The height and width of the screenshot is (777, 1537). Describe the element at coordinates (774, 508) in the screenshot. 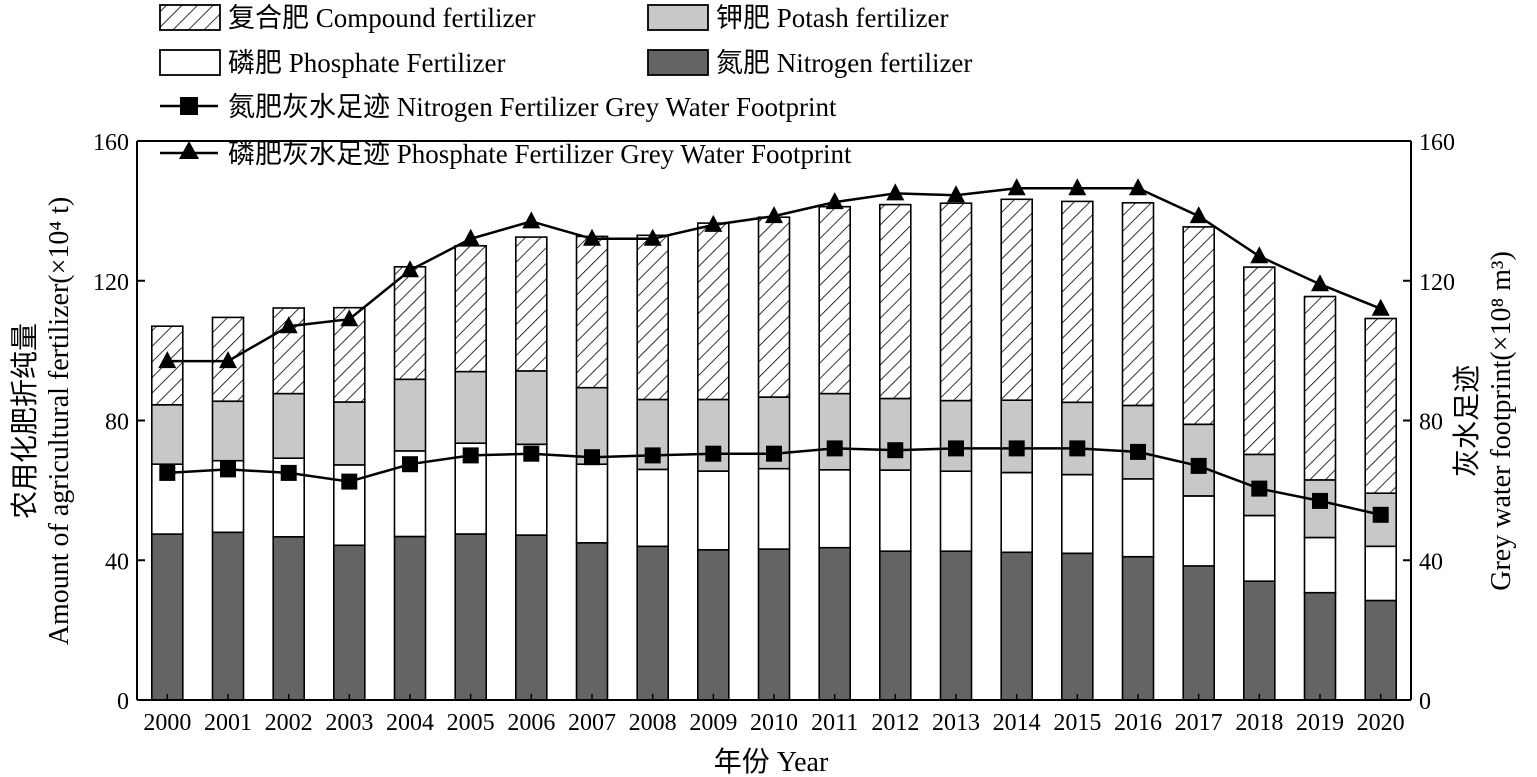

I see `bar-phosphate-2010` at that location.